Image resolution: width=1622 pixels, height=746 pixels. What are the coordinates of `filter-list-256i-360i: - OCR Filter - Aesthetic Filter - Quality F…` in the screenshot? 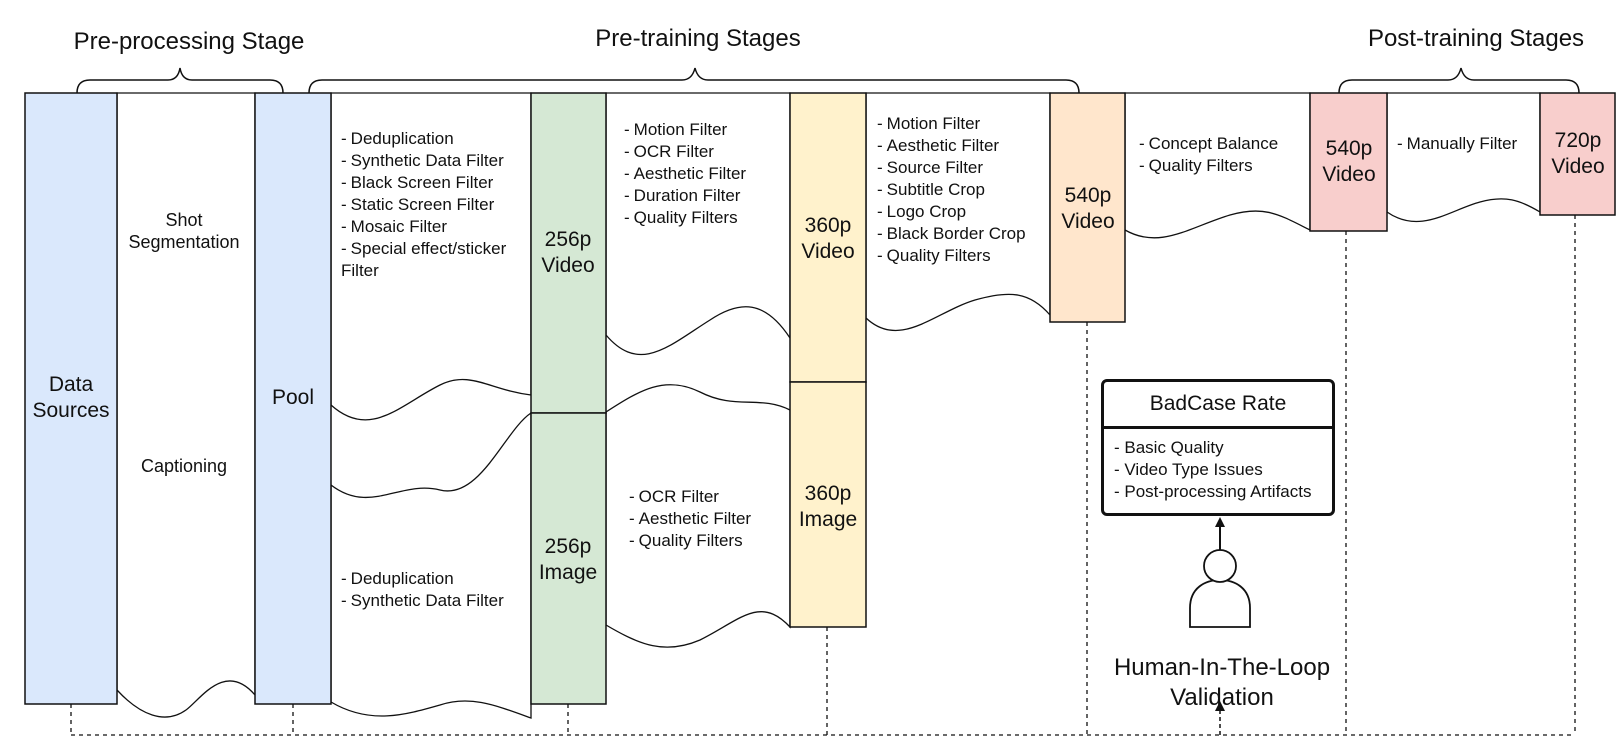 It's located at (690, 519).